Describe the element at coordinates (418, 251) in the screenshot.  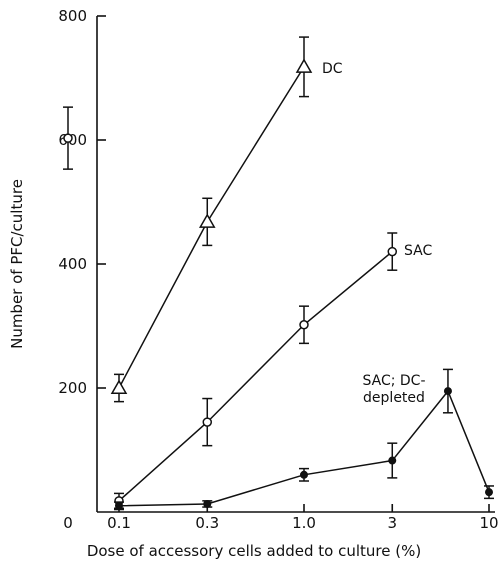
I see `annotation-label: SAC` at that location.